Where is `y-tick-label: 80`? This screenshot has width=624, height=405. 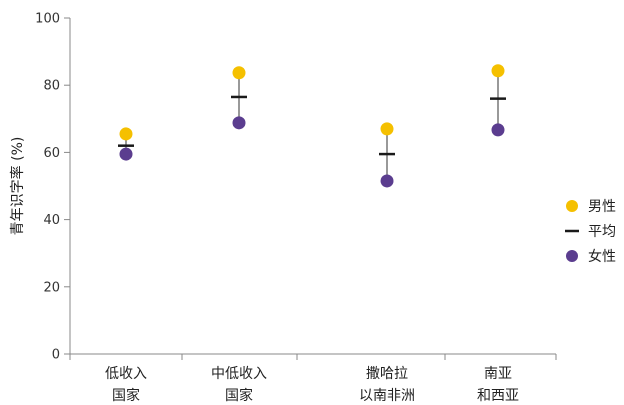 y-tick-label: 80 is located at coordinates (51, 86).